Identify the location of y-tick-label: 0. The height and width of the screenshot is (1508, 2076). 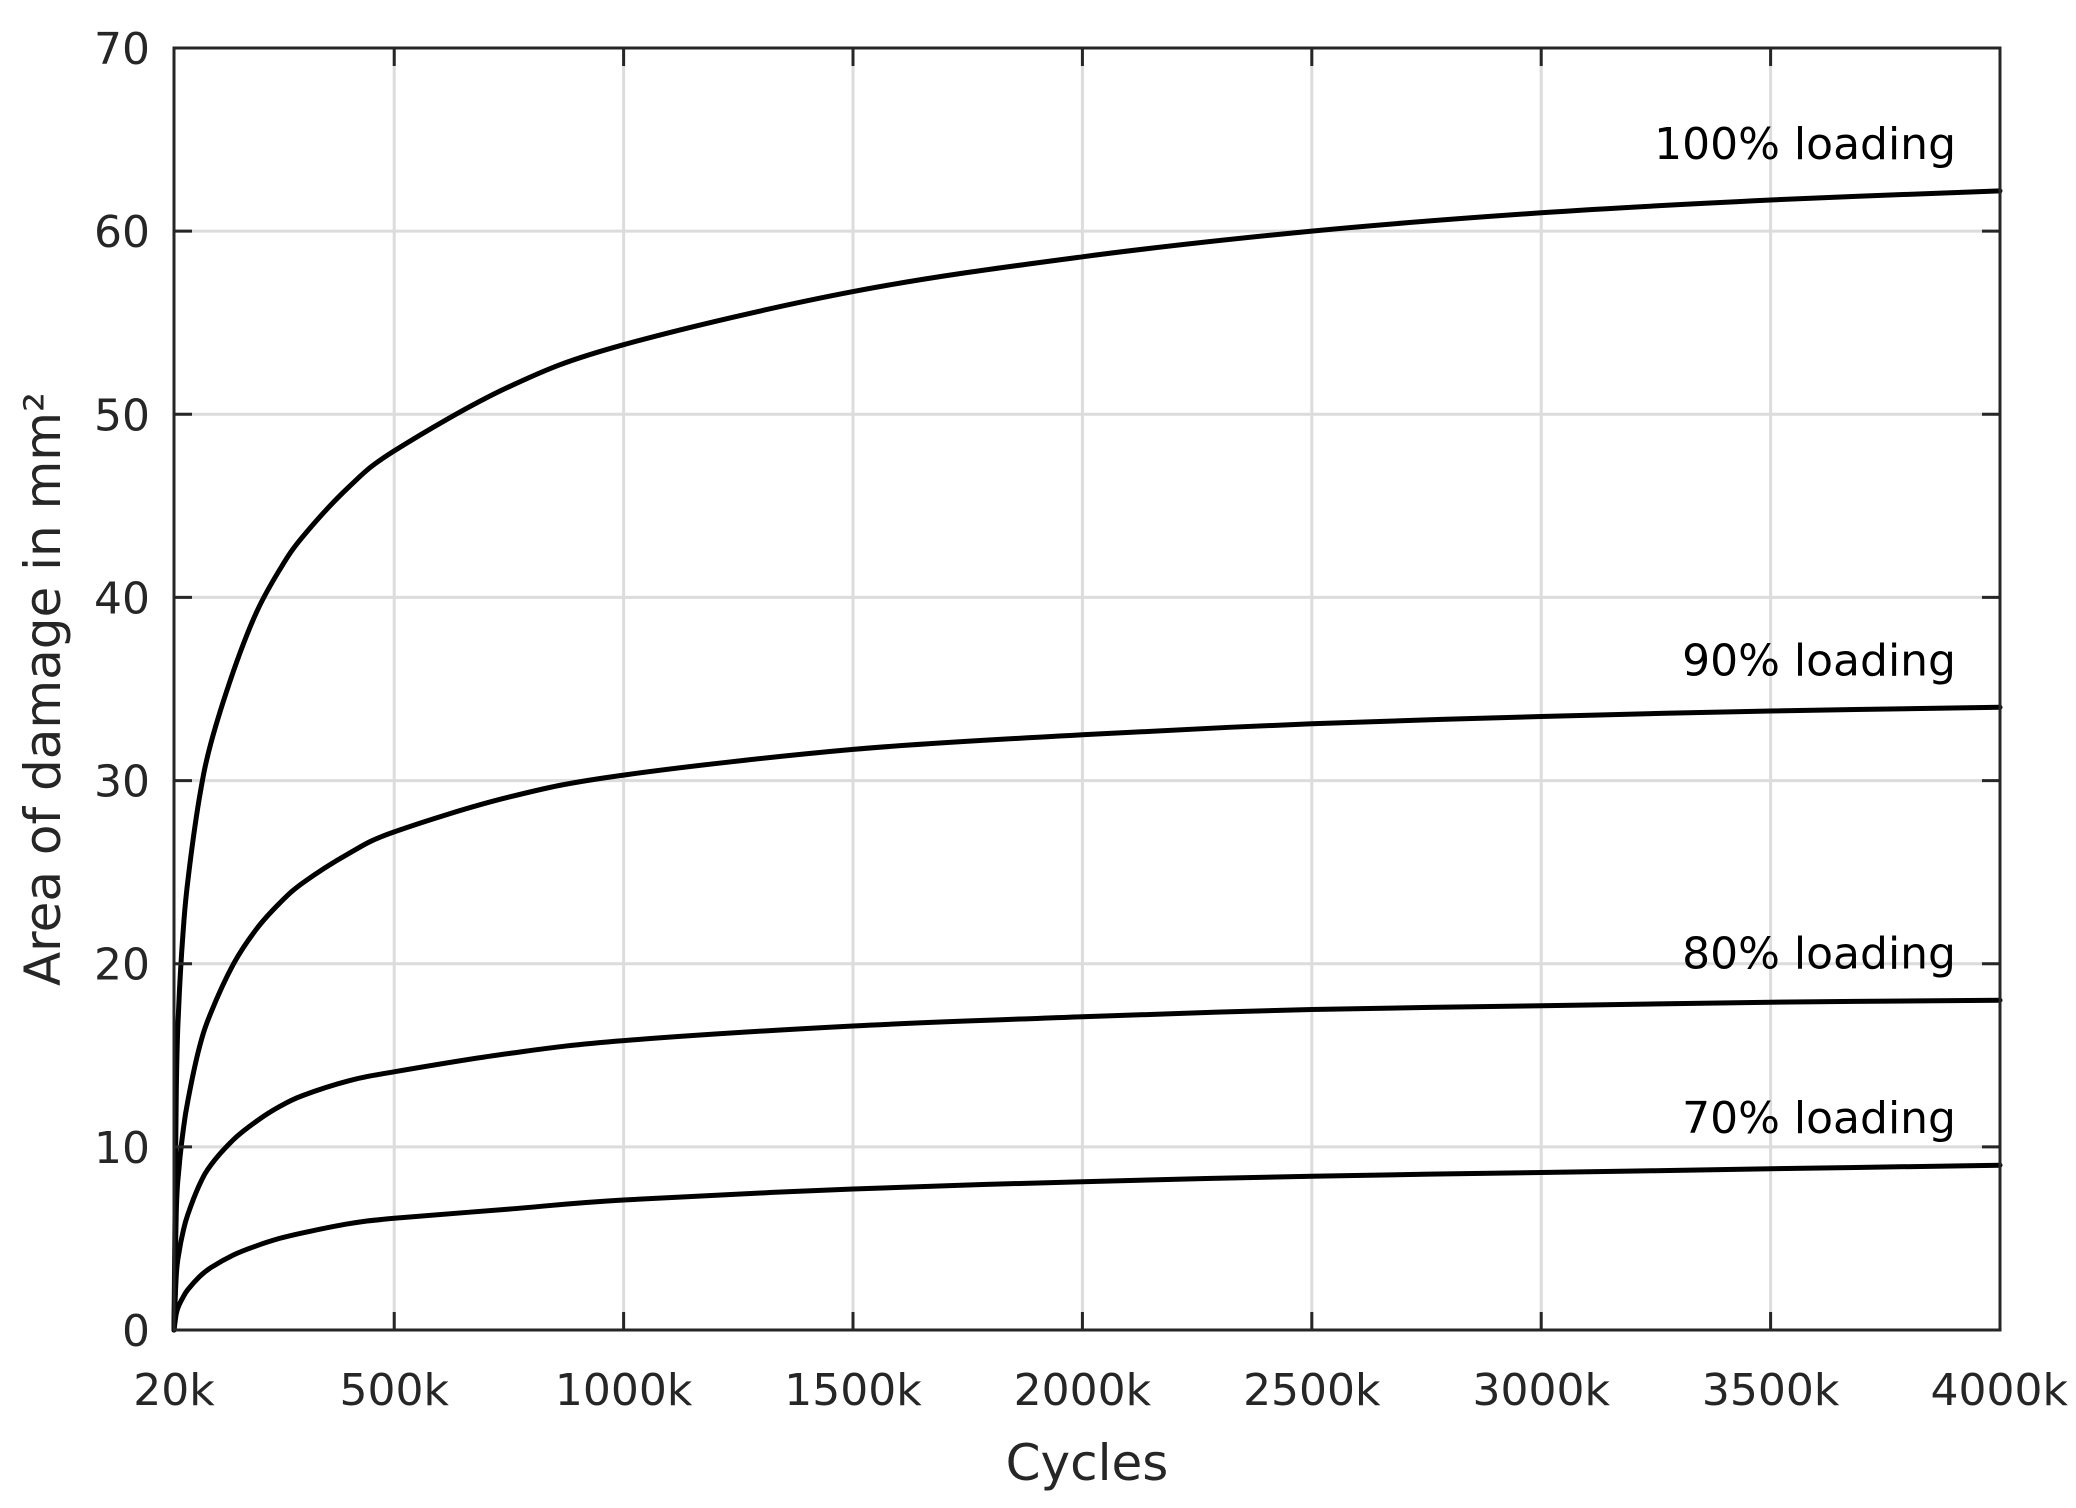
(136, 1331).